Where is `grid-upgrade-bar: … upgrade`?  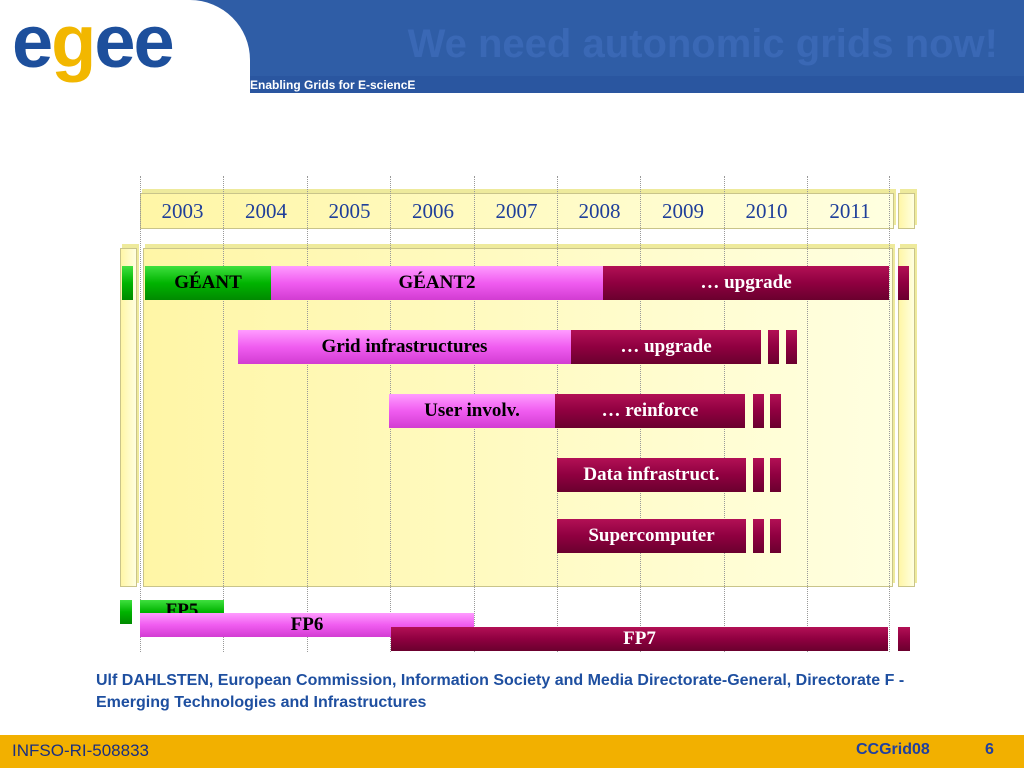 grid-upgrade-bar: … upgrade is located at coordinates (666, 347).